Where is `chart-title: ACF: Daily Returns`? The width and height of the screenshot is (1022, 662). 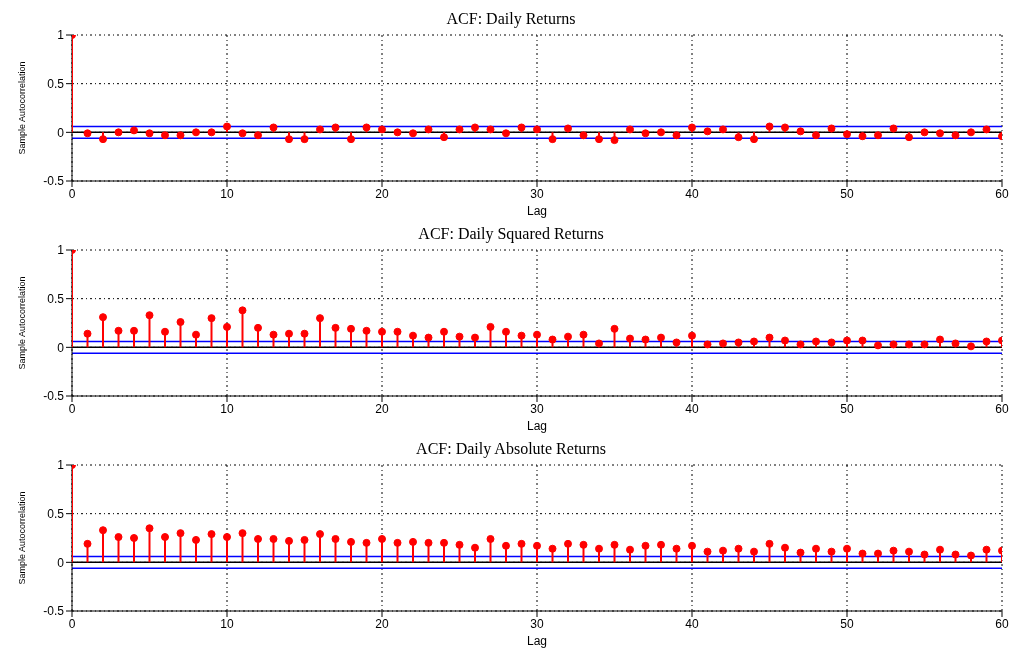
chart-title: ACF: Daily Returns is located at coordinates (511, 19).